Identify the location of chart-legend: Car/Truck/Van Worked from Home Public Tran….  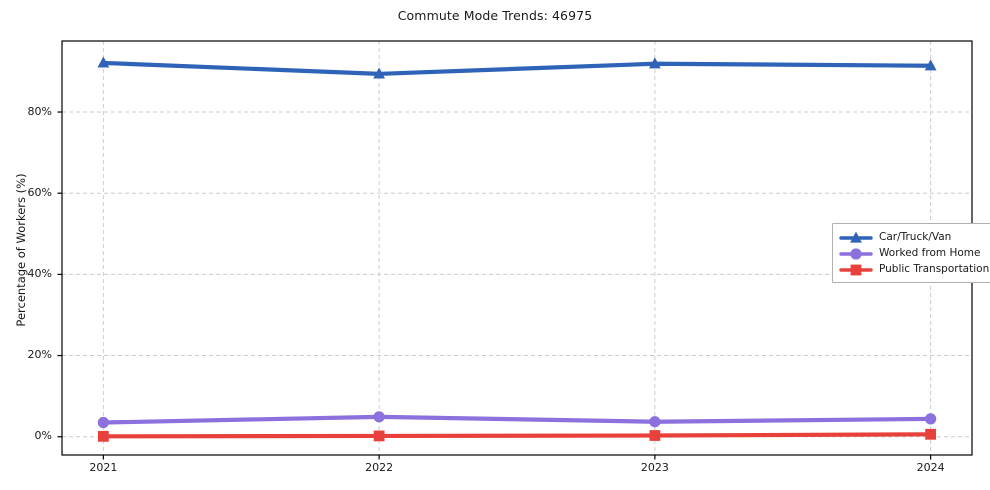
(911, 253).